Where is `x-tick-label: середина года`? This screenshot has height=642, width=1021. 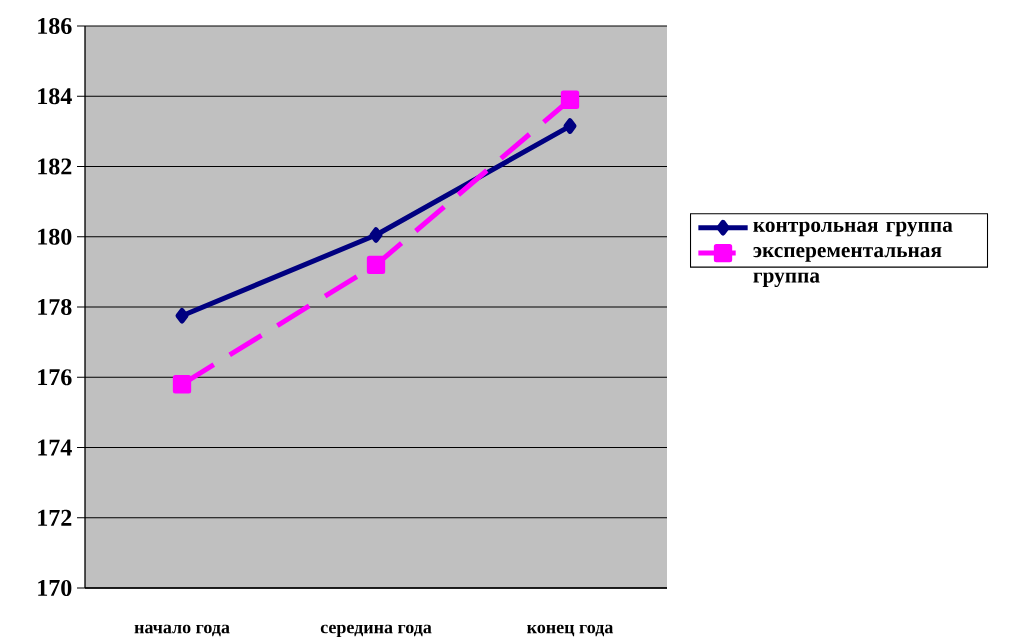
x-tick-label: середина года is located at coordinates (376, 630).